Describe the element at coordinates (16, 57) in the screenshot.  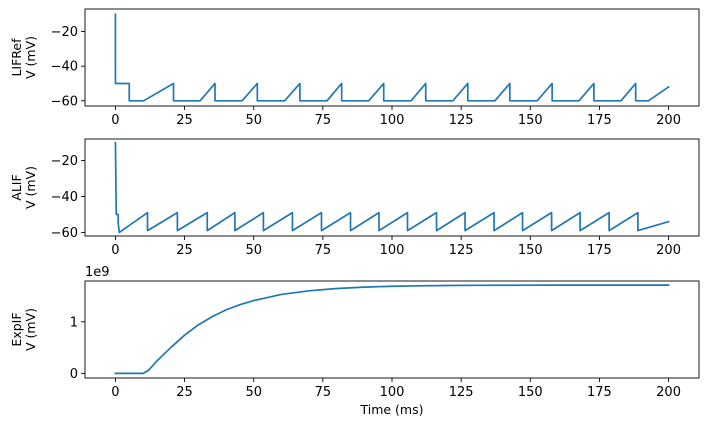
I see `lifref-y-axis-label: LIFRef` at that location.